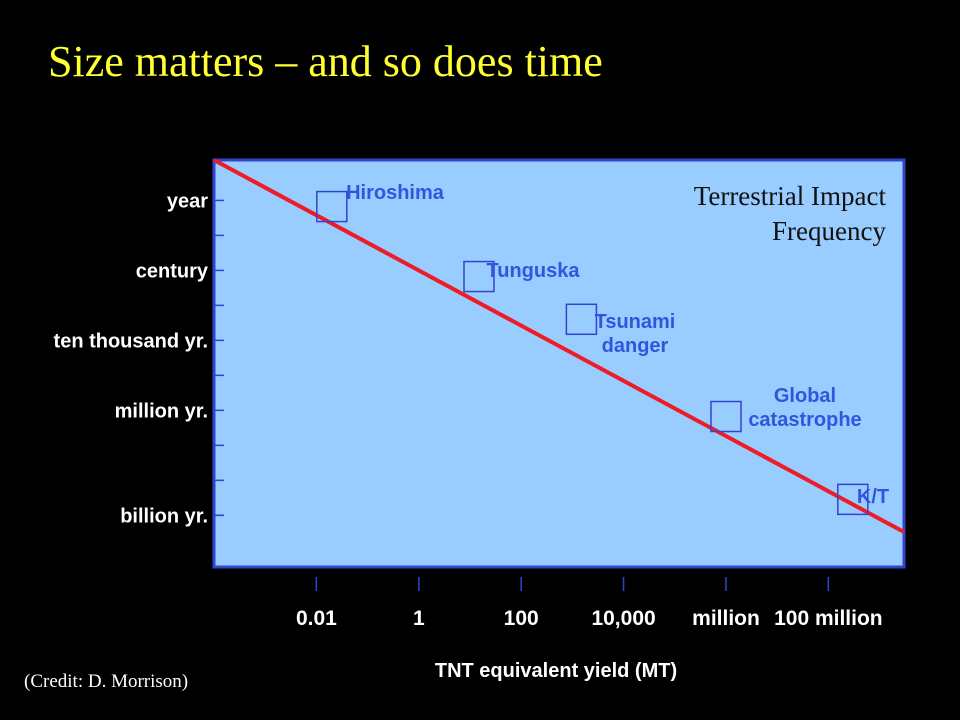  Describe the element at coordinates (172, 271) in the screenshot. I see `y-tick-label: century` at that location.